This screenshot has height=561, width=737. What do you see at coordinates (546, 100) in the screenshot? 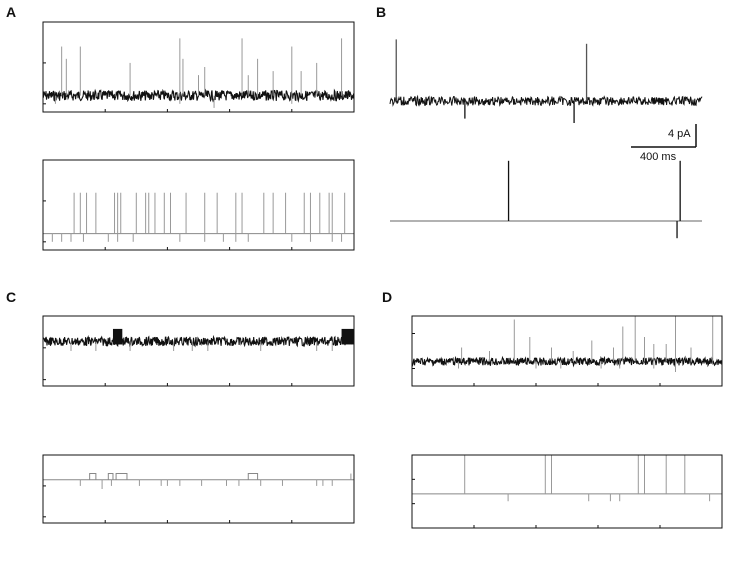
I see `panel-b-data-trace` at bounding box center [546, 100].